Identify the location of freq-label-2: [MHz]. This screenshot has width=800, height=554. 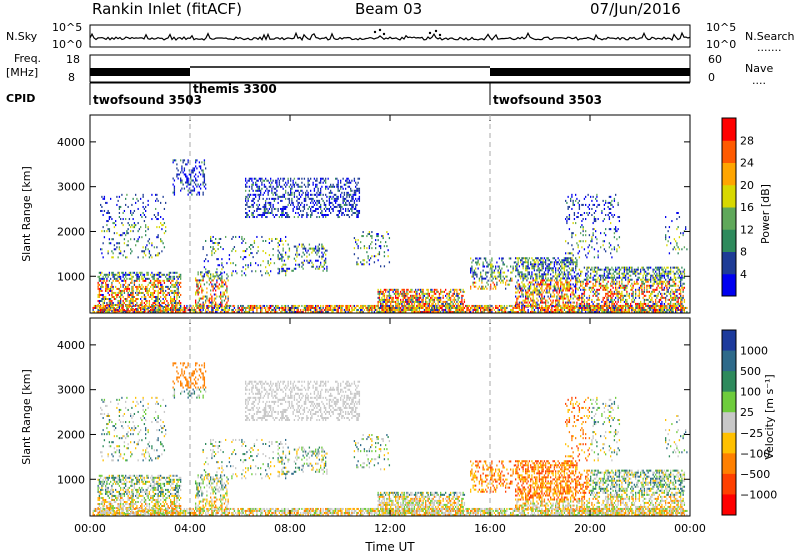
(22, 72).